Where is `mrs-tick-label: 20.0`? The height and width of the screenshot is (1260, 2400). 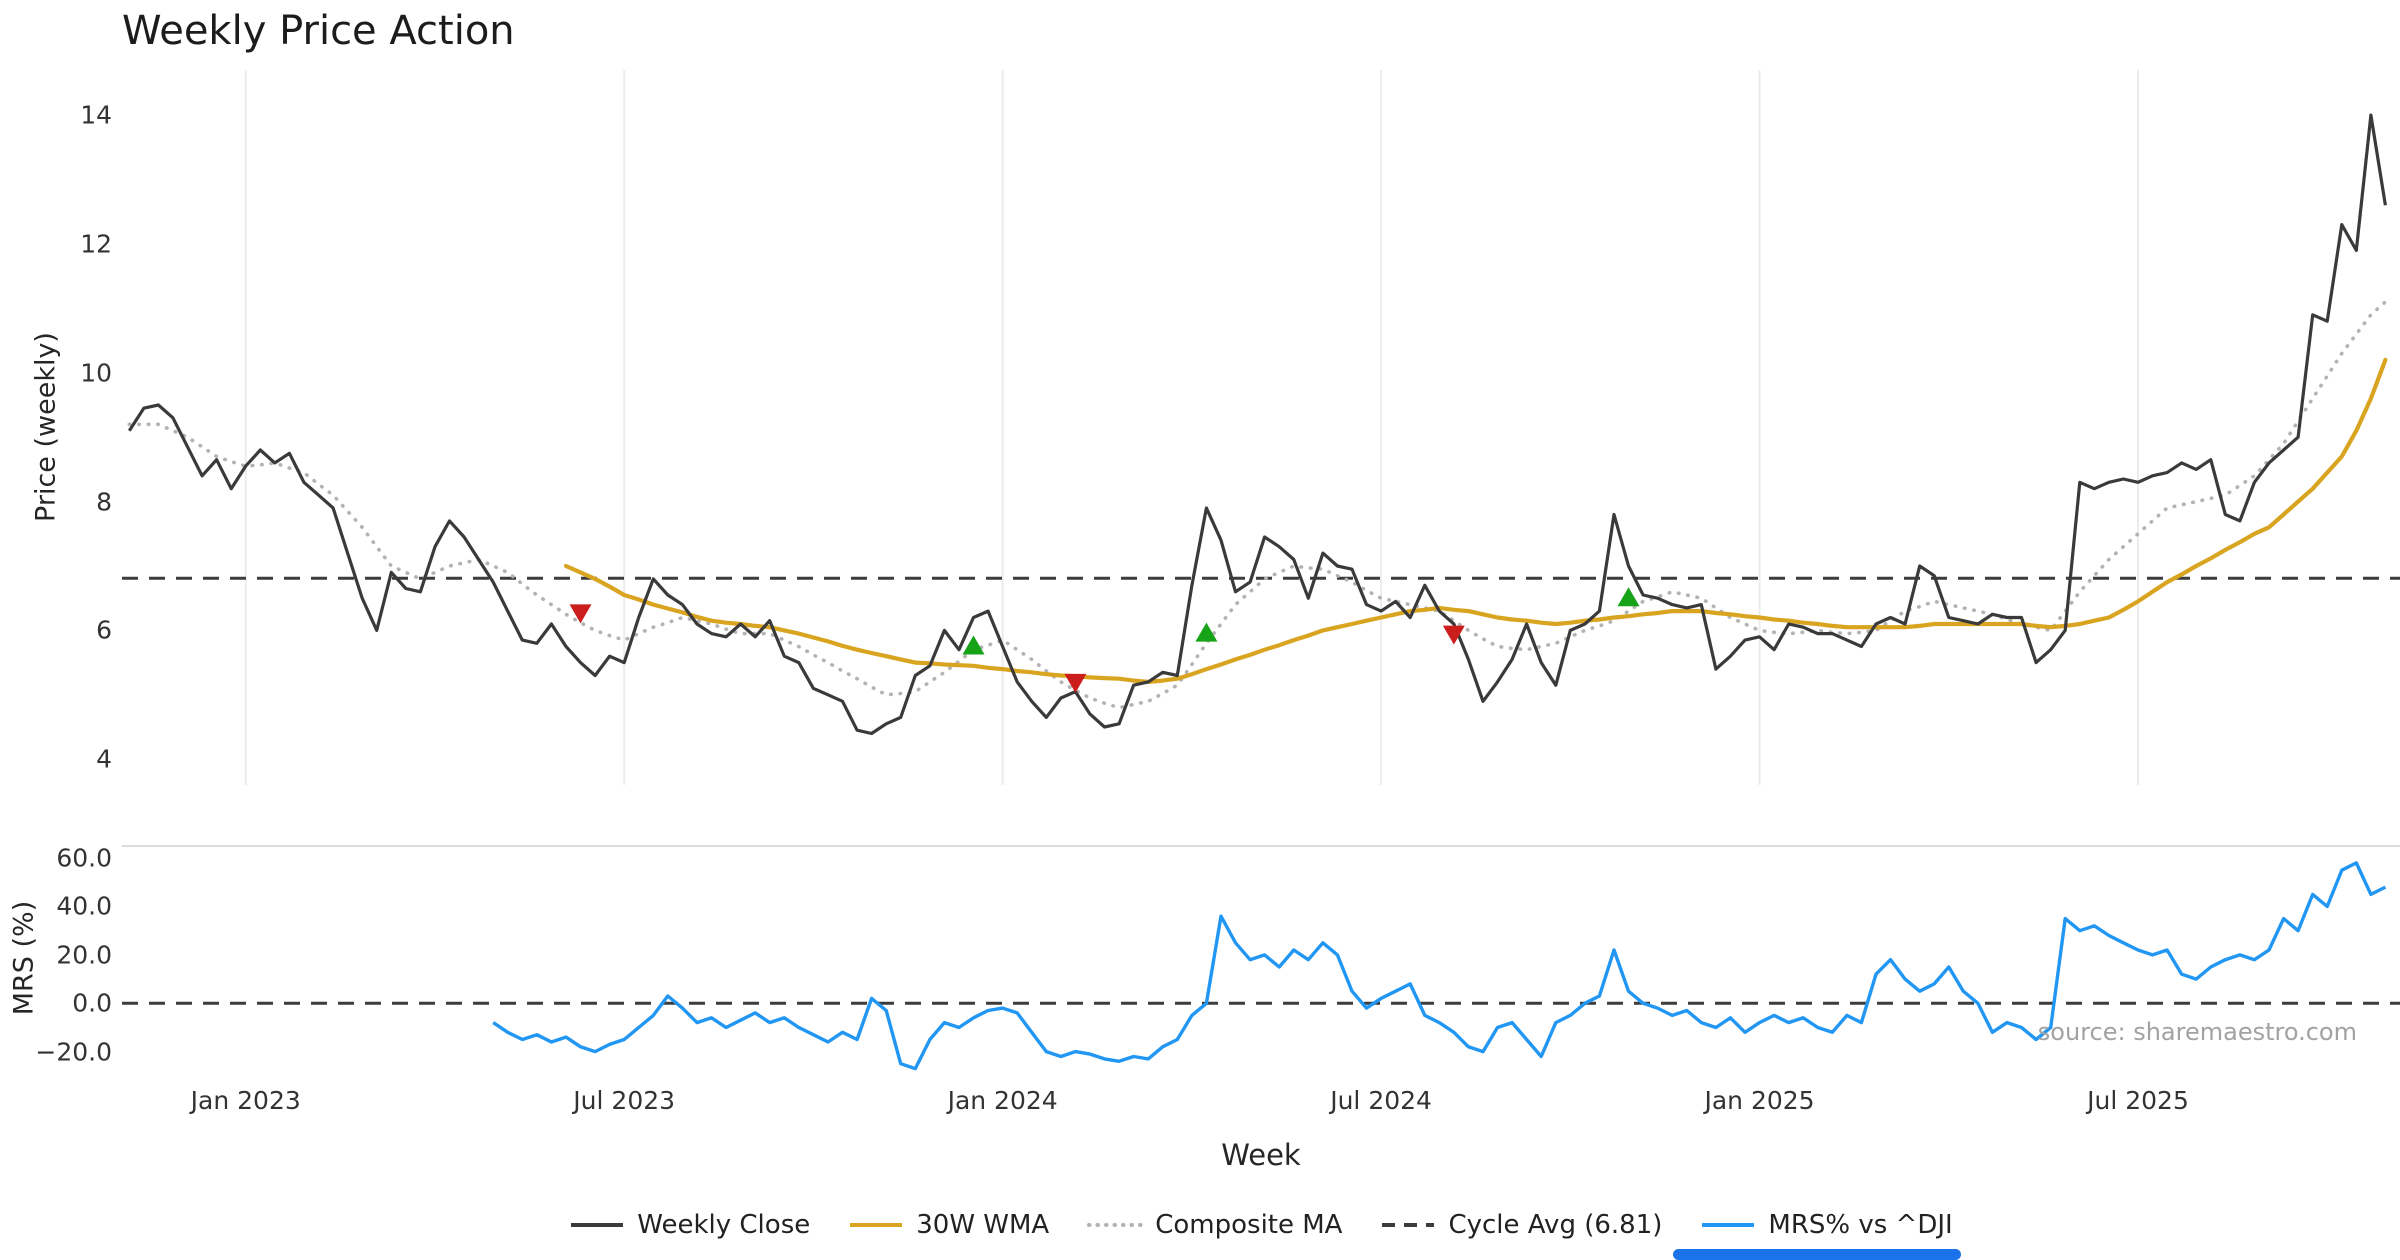
mrs-tick-label: 20.0 is located at coordinates (84, 955).